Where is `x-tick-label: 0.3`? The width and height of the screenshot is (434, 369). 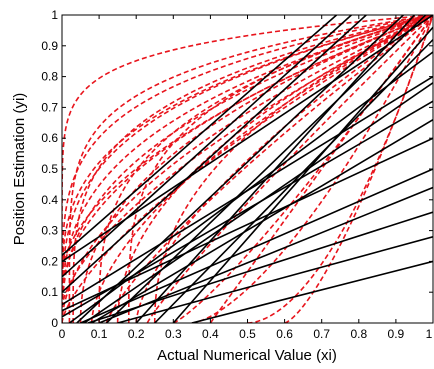 x-tick-label: 0.3 is located at coordinates (173, 334).